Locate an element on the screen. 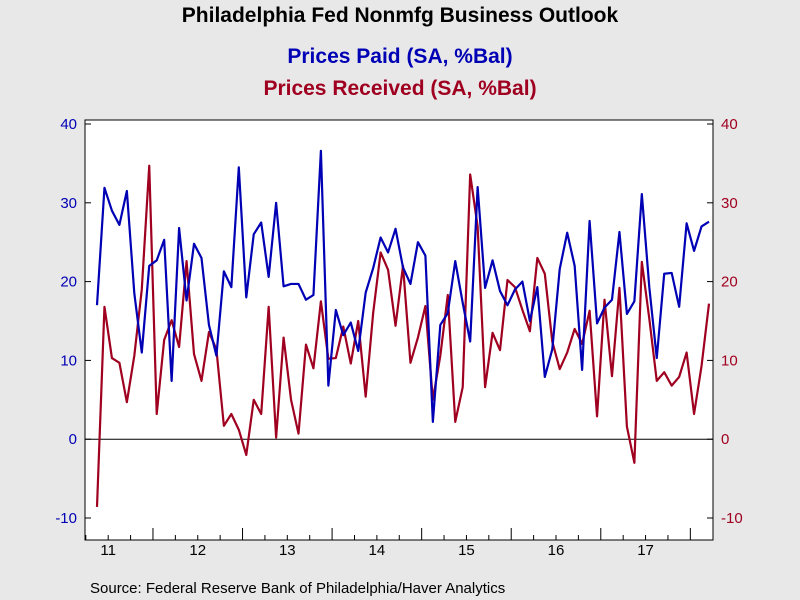  x-tick-label: 17 is located at coordinates (645, 550).